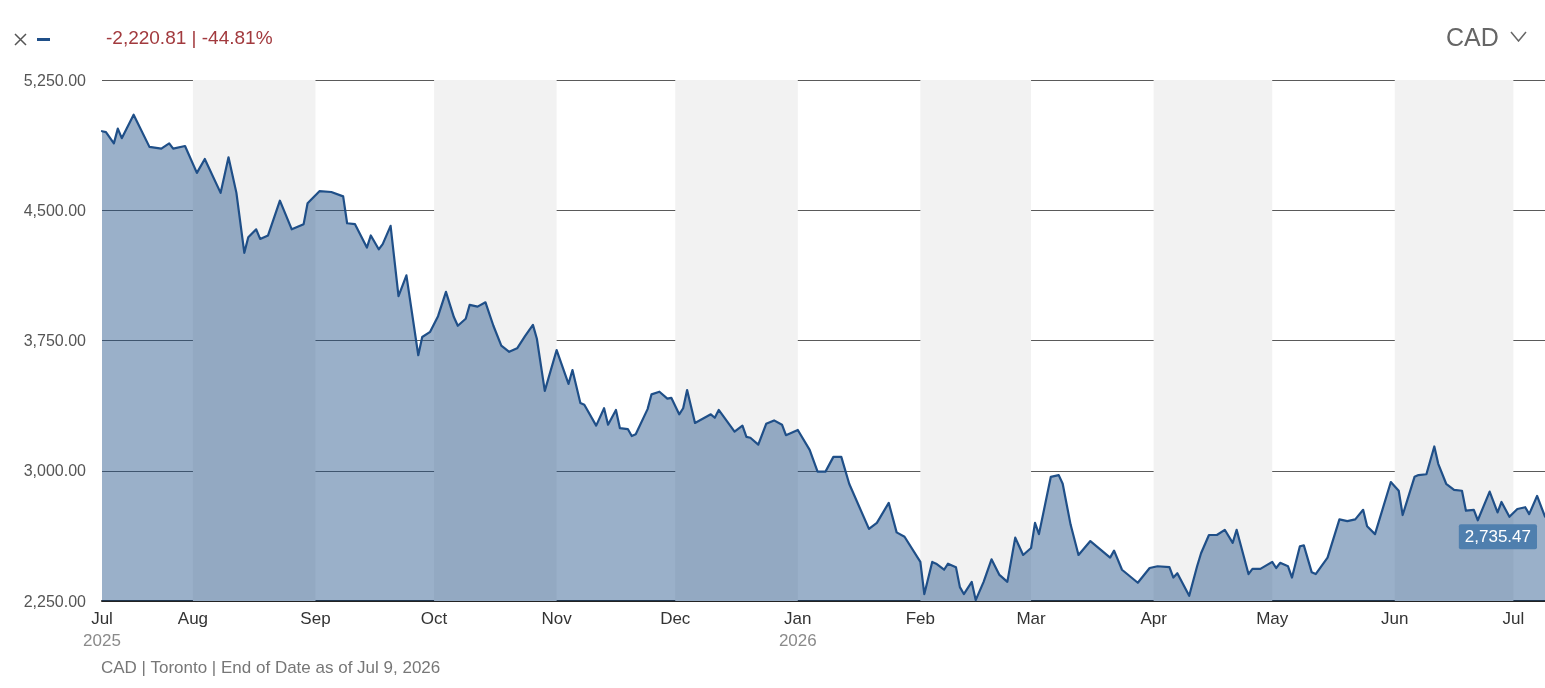 This screenshot has height=688, width=1545. What do you see at coordinates (315, 618) in the screenshot?
I see `x-tick-label: Sep` at bounding box center [315, 618].